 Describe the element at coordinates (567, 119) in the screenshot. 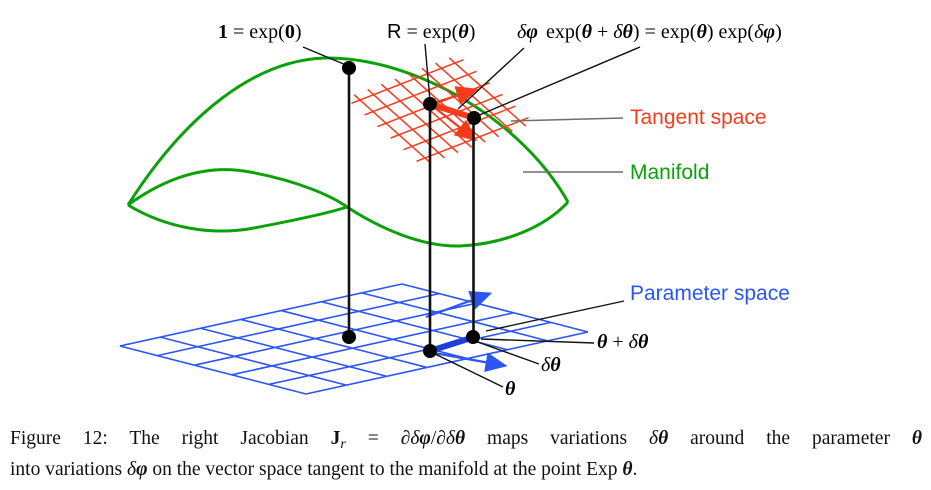

I see `tangent-space-leader` at that location.